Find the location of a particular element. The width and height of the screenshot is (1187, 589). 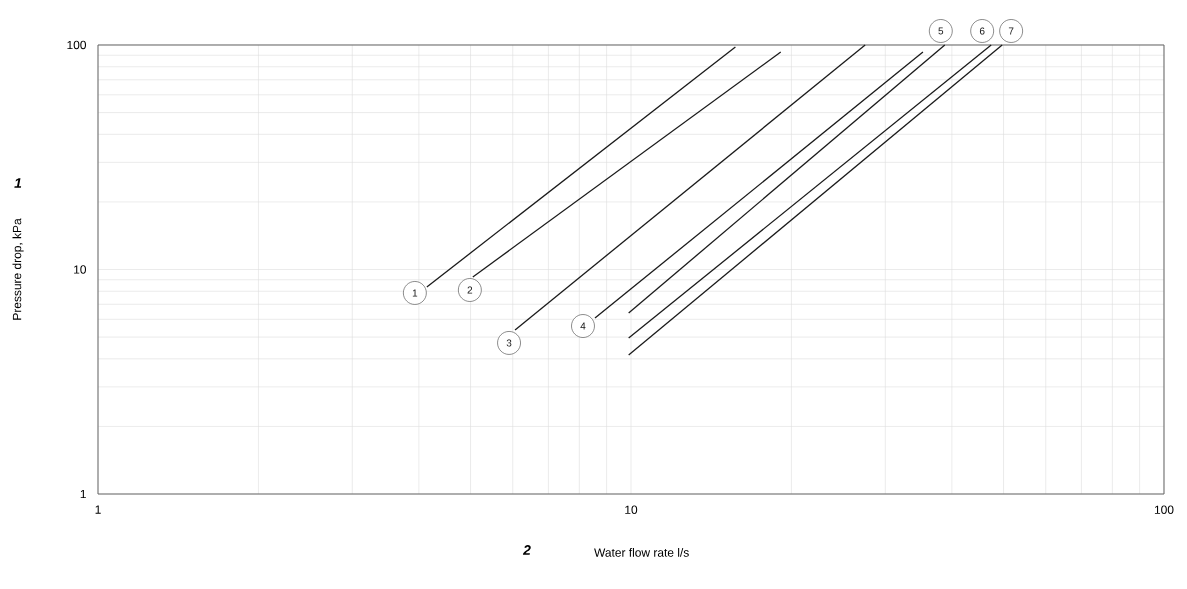

series-label: 3 is located at coordinates (509, 343).